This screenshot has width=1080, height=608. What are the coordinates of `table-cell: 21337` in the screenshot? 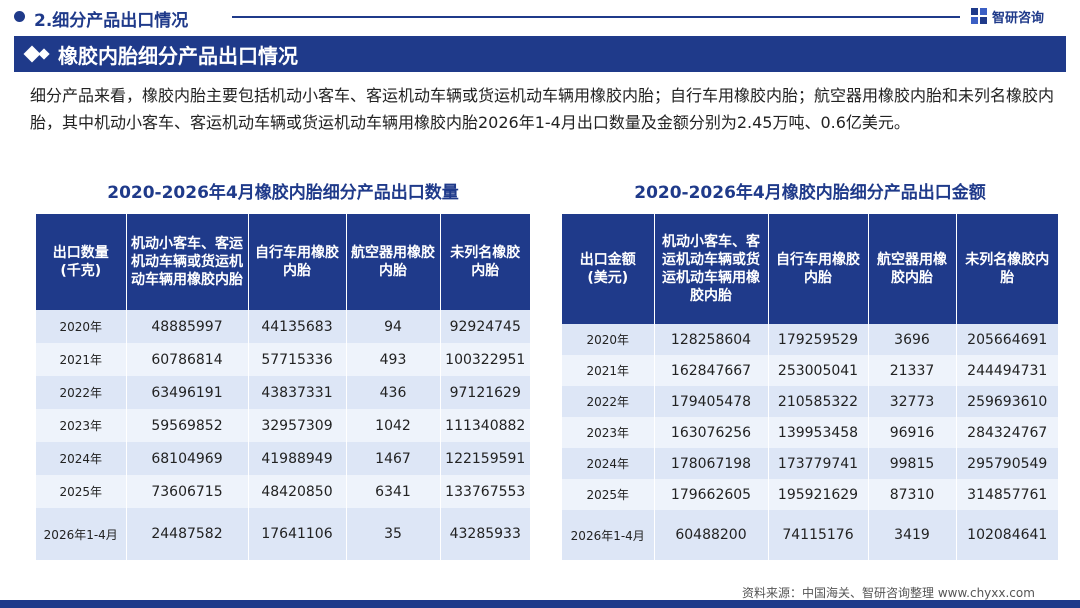 It's located at (911, 370).